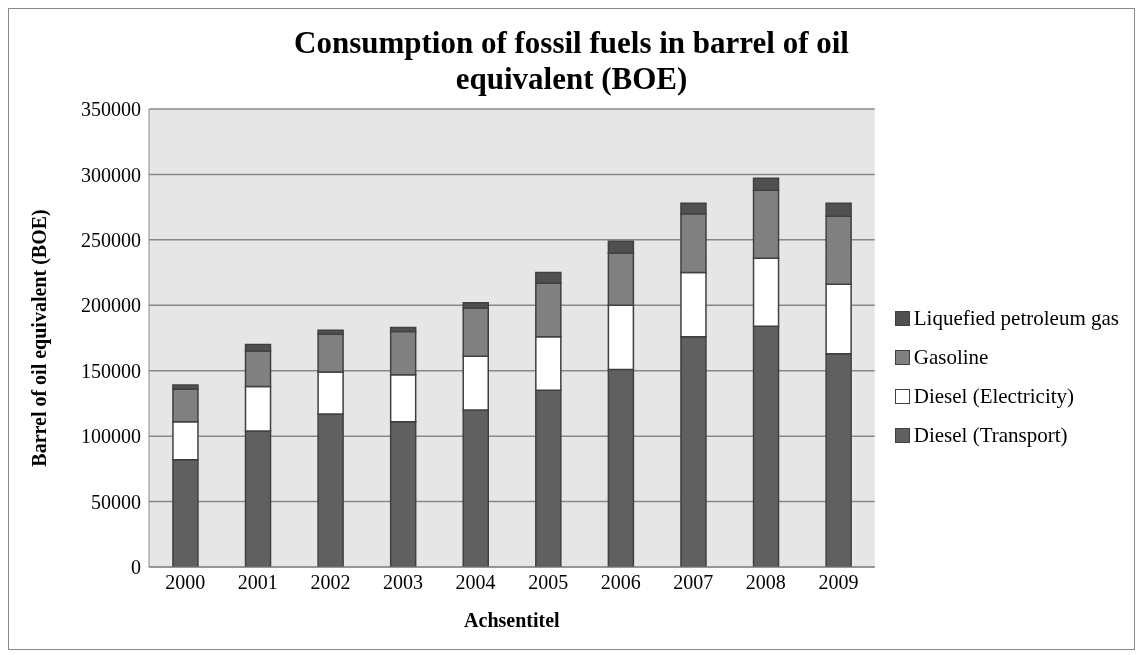 The height and width of the screenshot is (655, 1143). What do you see at coordinates (838, 582) in the screenshot?
I see `x-tick-label: 2009` at bounding box center [838, 582].